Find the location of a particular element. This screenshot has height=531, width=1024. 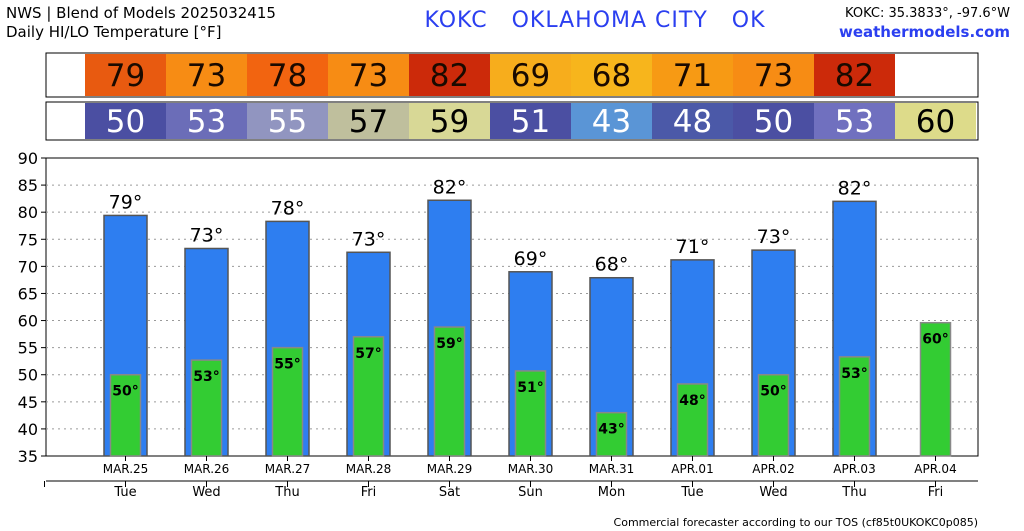

lo-strip-label: 60 is located at coordinates (935, 122).